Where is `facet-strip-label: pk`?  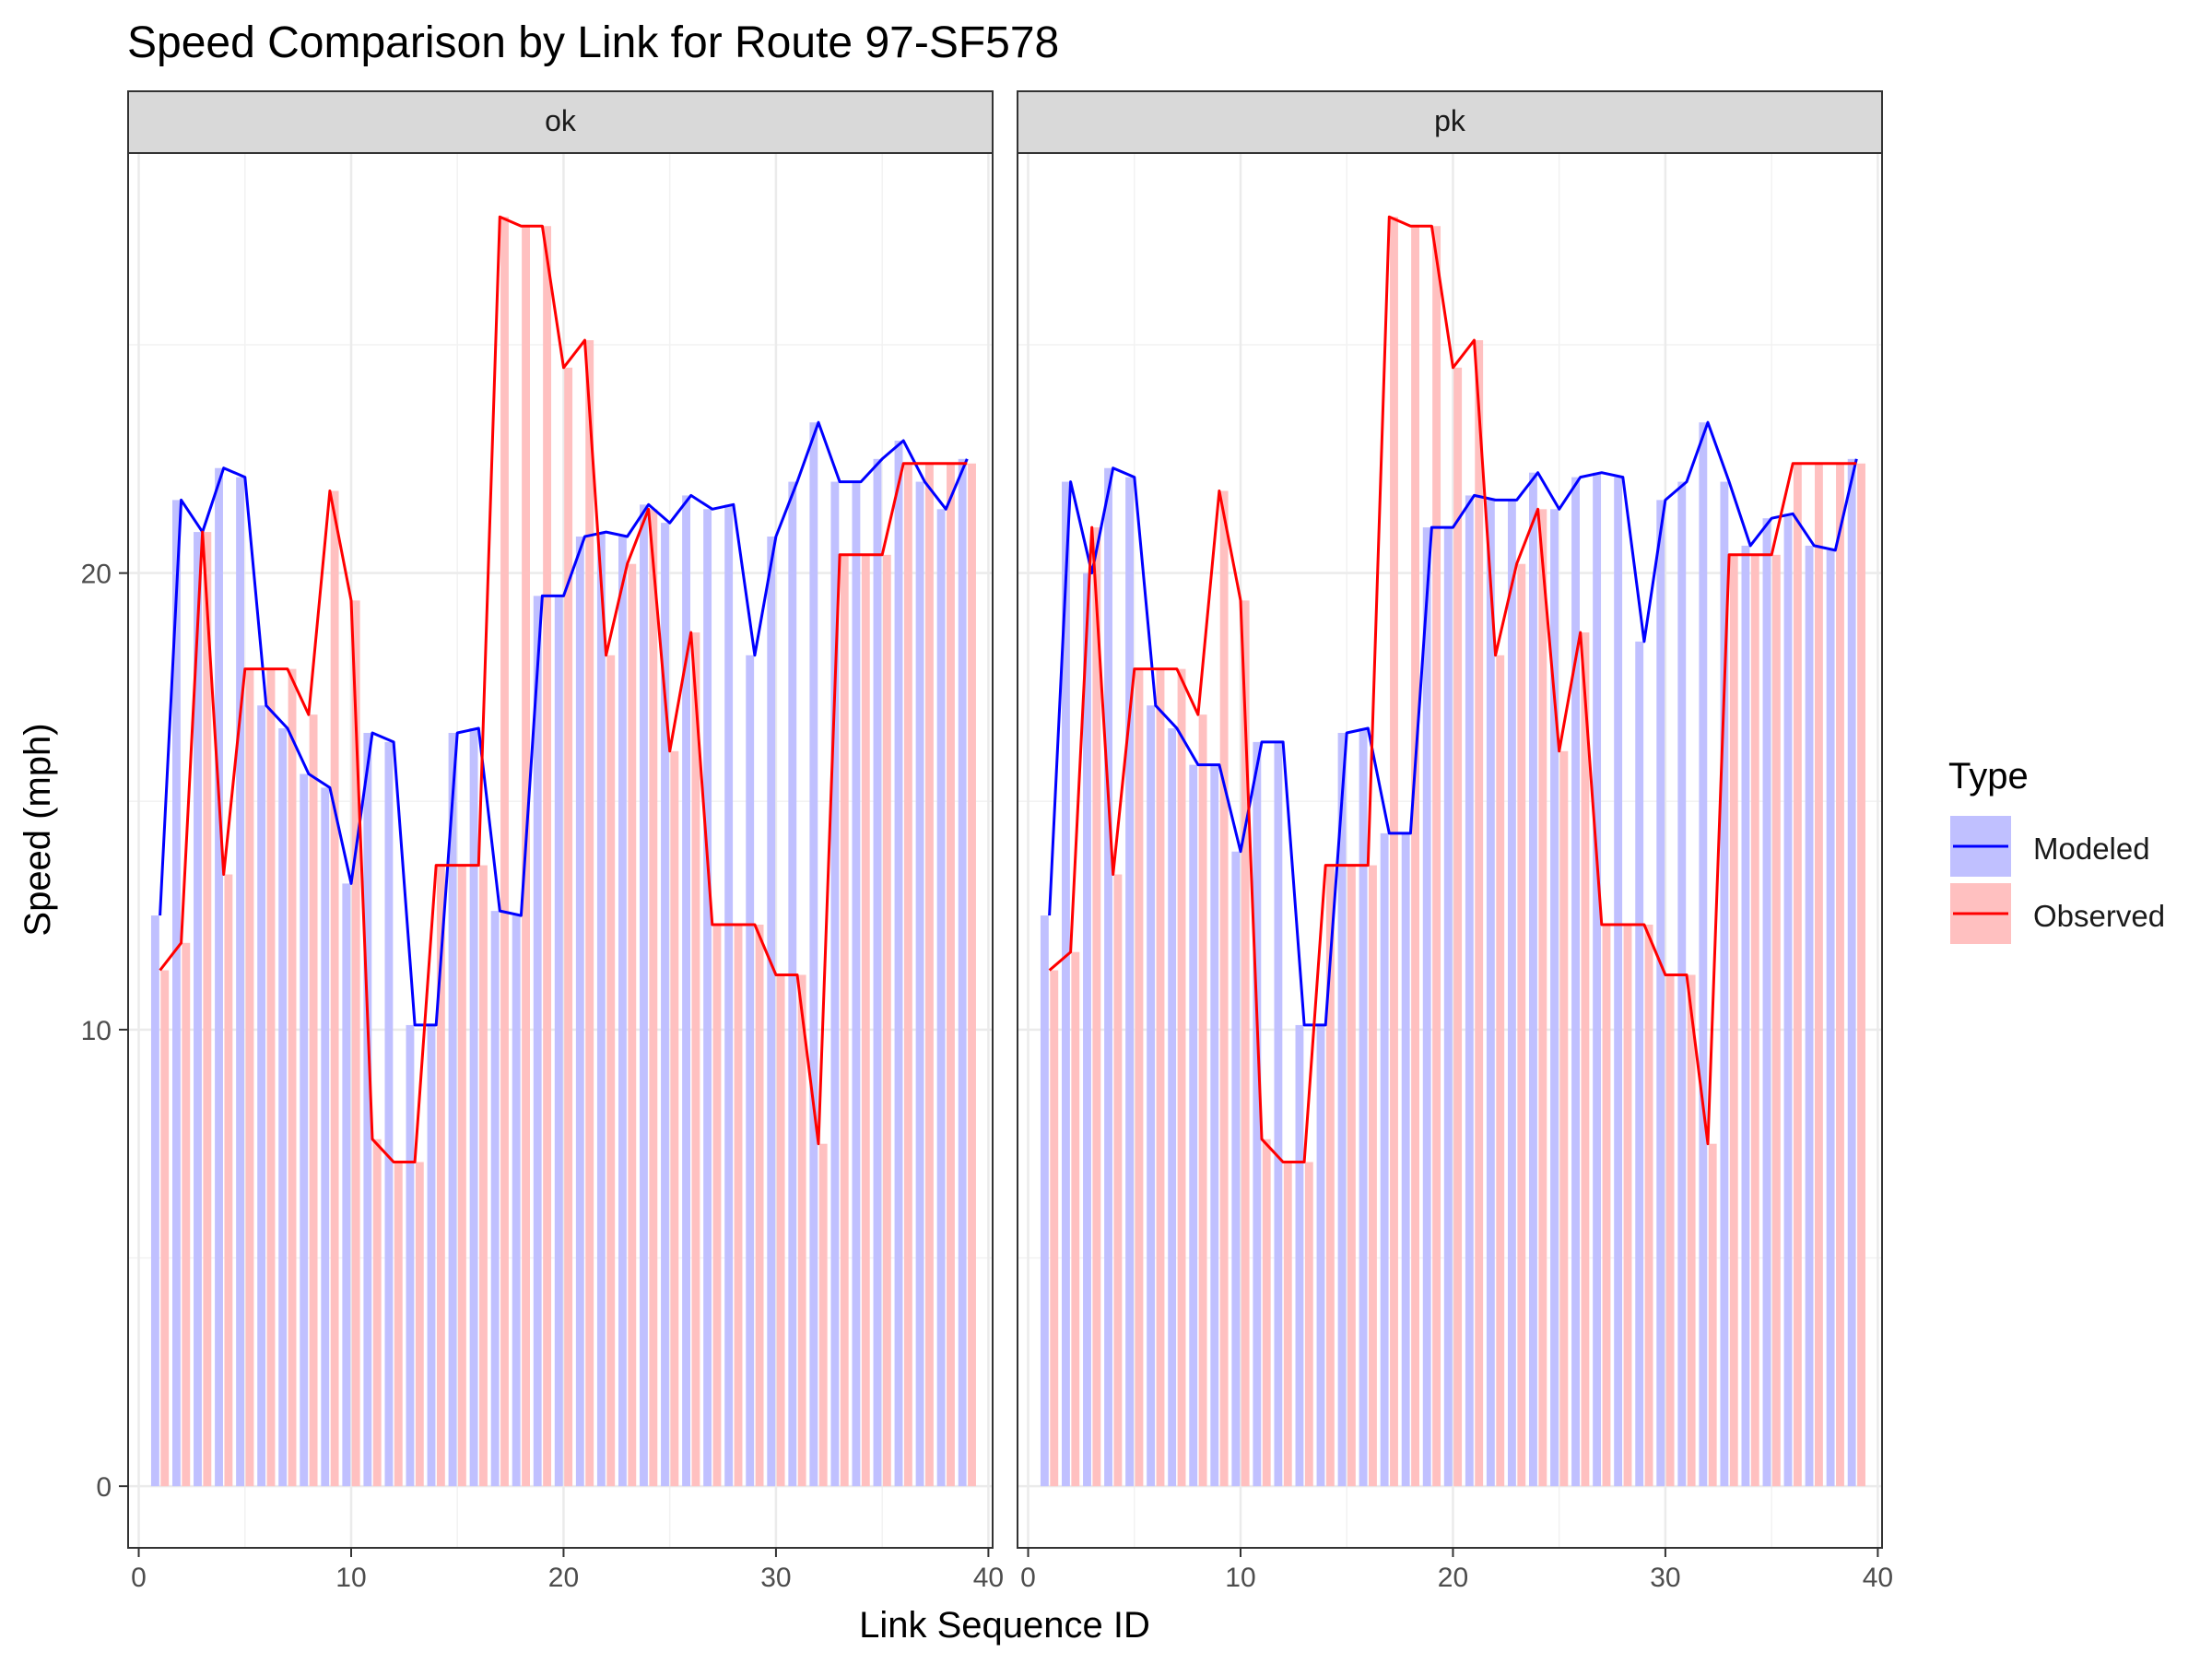
facet-strip-label: pk is located at coordinates (1450, 120).